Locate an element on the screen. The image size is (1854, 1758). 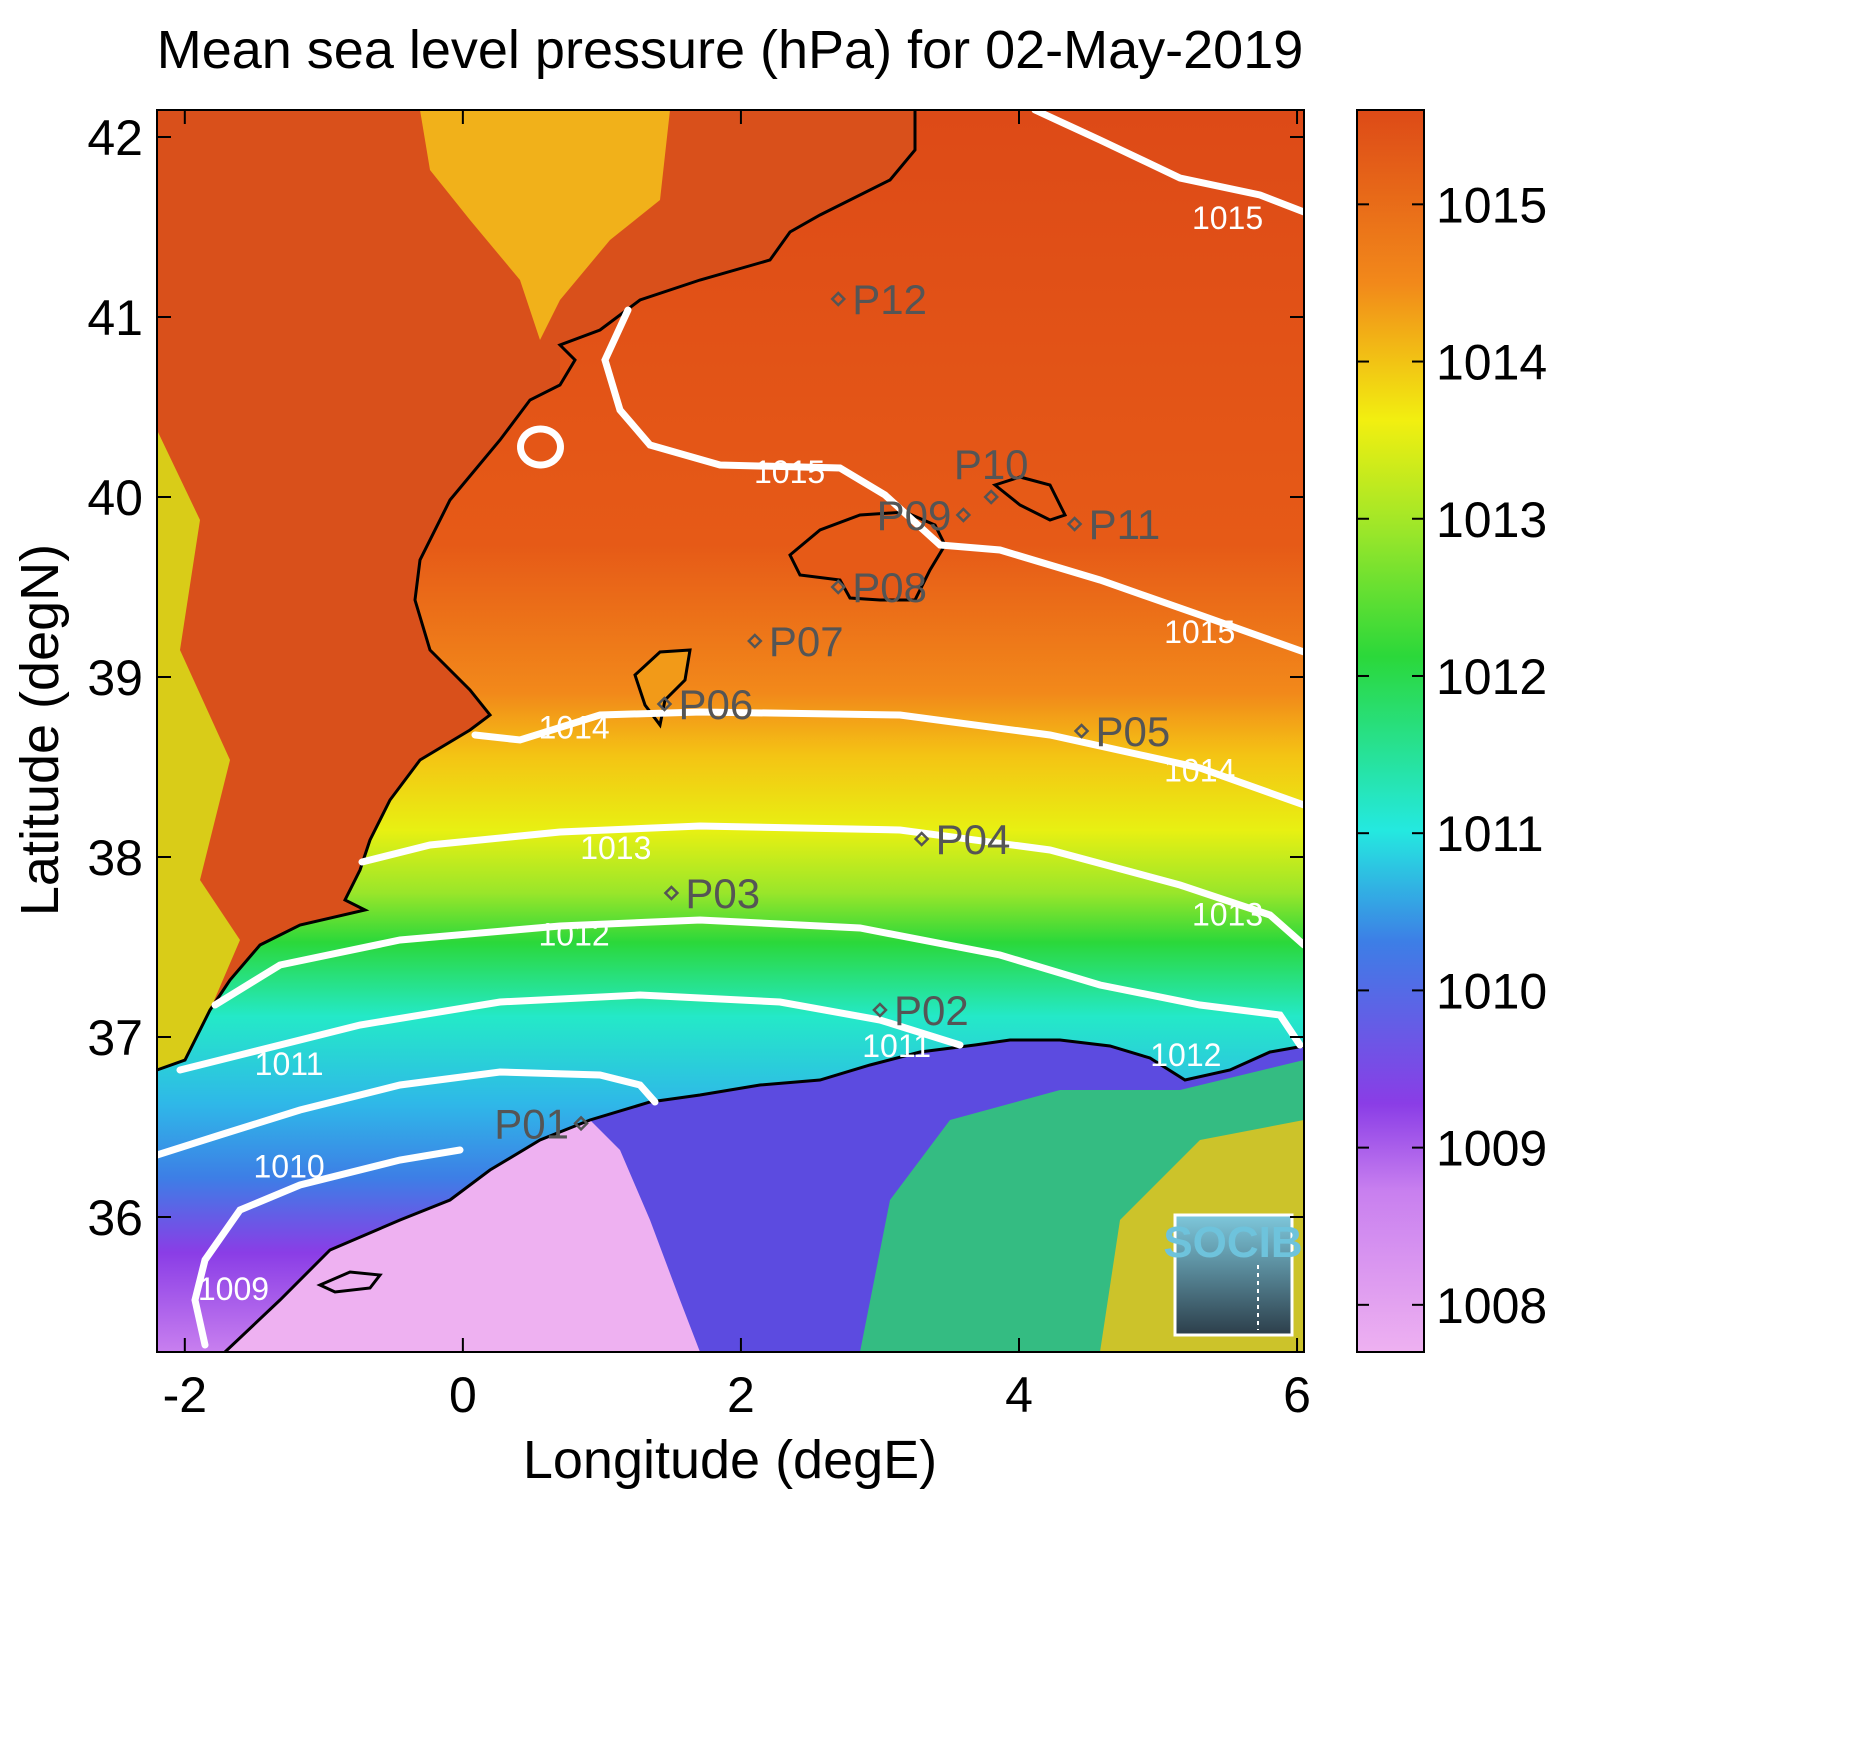
contour-label: 1009 is located at coordinates (233, 1289).